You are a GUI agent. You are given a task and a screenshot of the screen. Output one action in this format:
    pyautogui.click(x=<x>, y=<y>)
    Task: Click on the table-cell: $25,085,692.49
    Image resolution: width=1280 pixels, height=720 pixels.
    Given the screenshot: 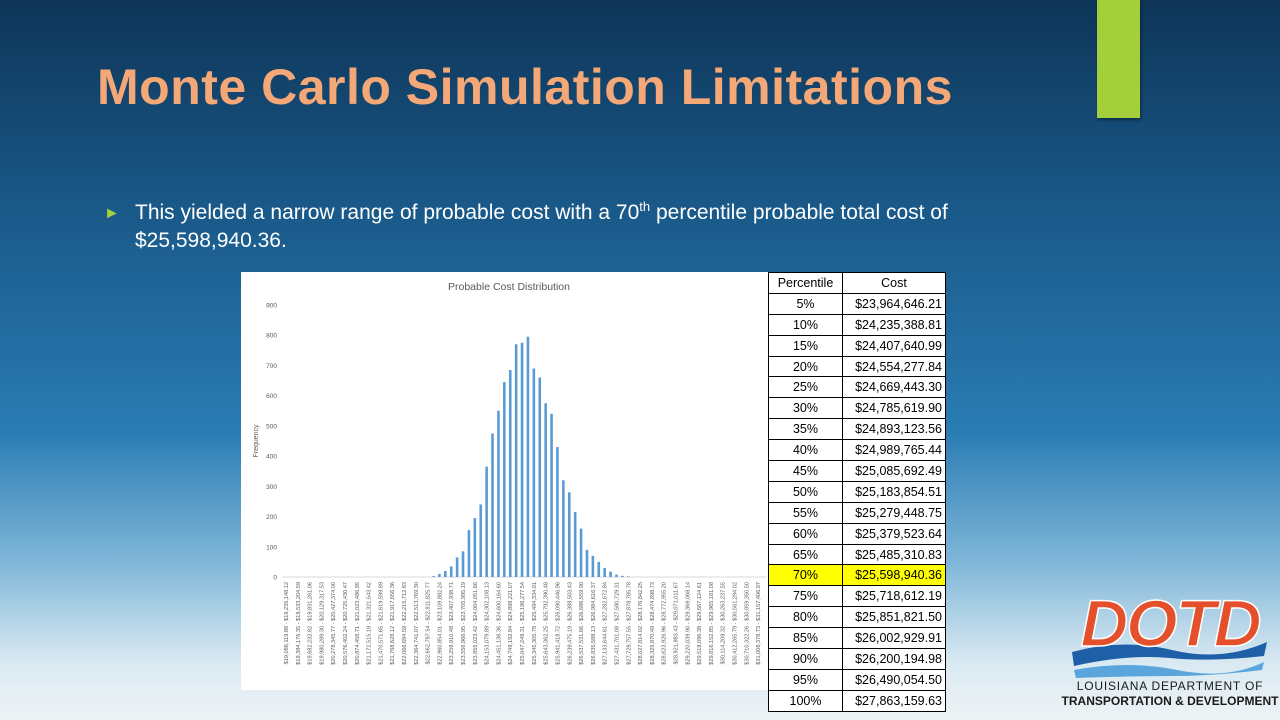 What is the action you would take?
    pyautogui.click(x=894, y=471)
    